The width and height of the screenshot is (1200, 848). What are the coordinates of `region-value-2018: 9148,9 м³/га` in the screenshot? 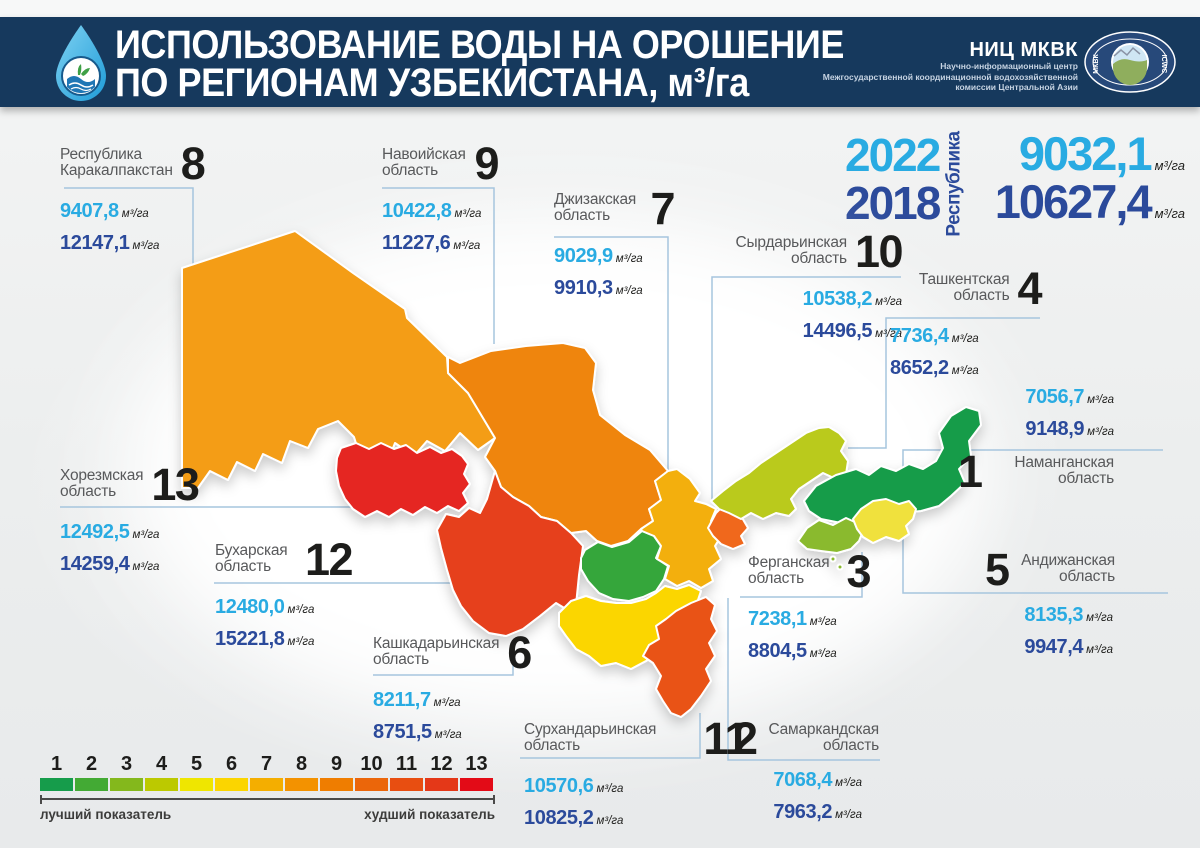 It's located at (1069, 429).